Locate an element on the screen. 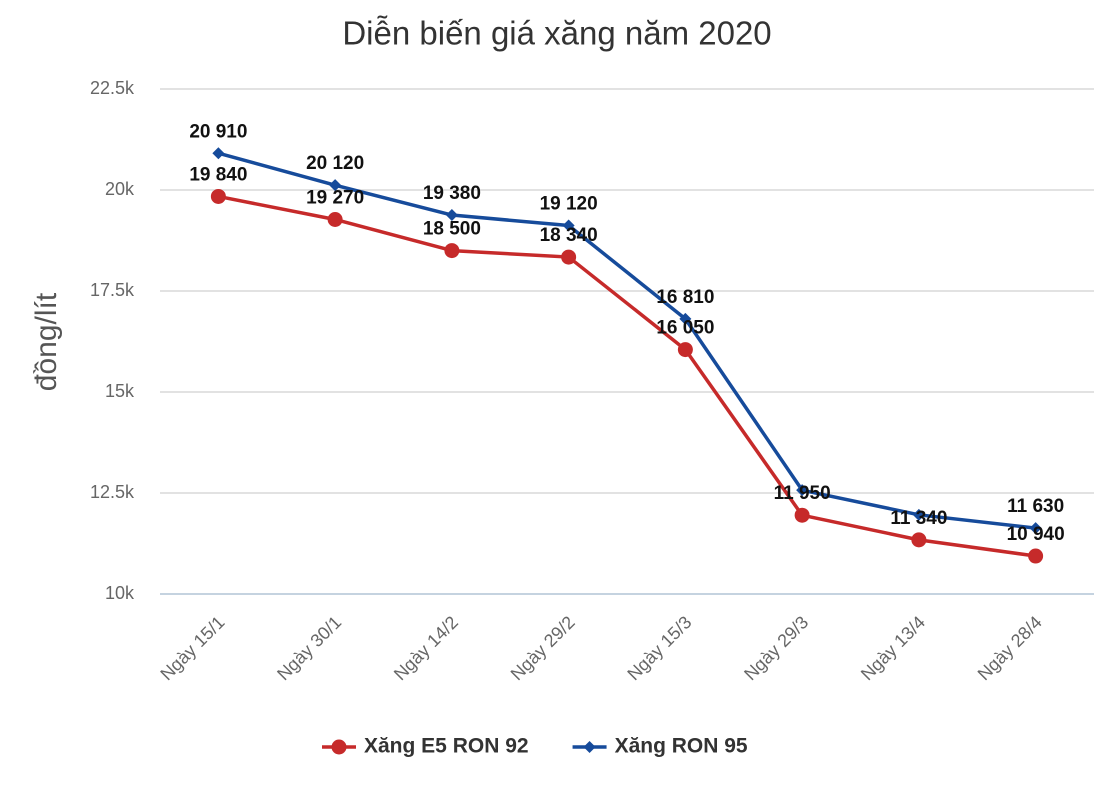 Image resolution: width=1114 pixels, height=800 pixels. y-tick-label: 22.5k is located at coordinates (112, 88).